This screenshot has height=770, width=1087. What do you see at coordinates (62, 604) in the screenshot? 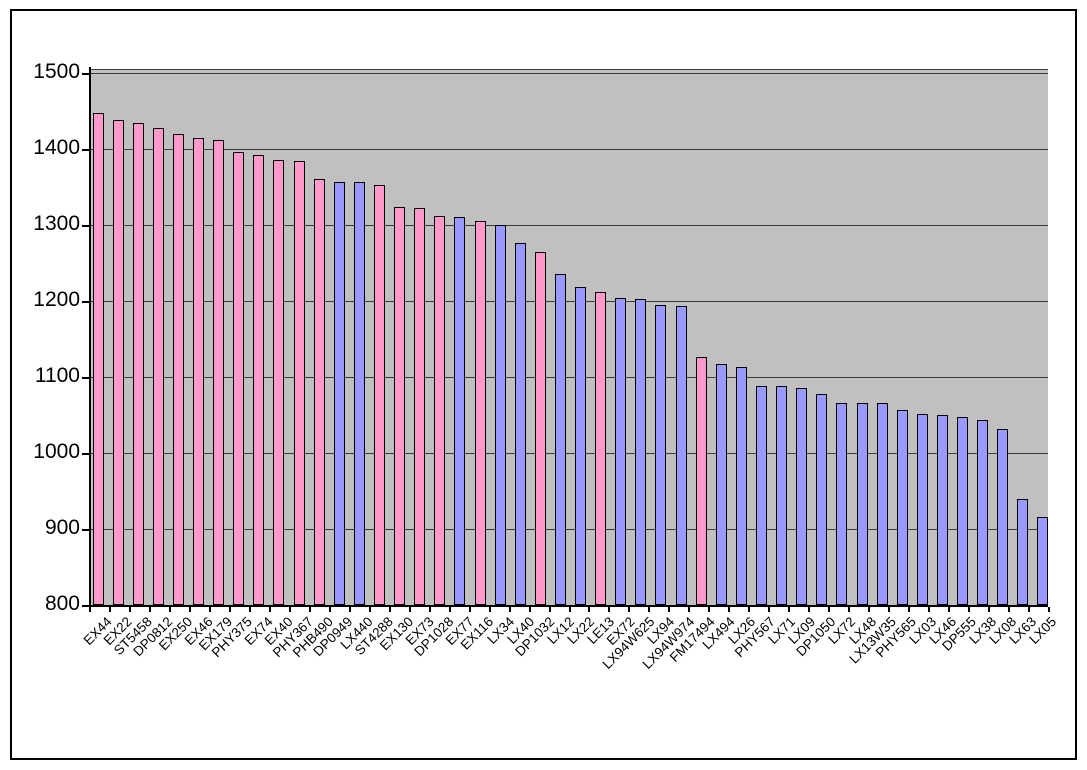
I see `y-axis-tick-label: 800` at bounding box center [62, 604].